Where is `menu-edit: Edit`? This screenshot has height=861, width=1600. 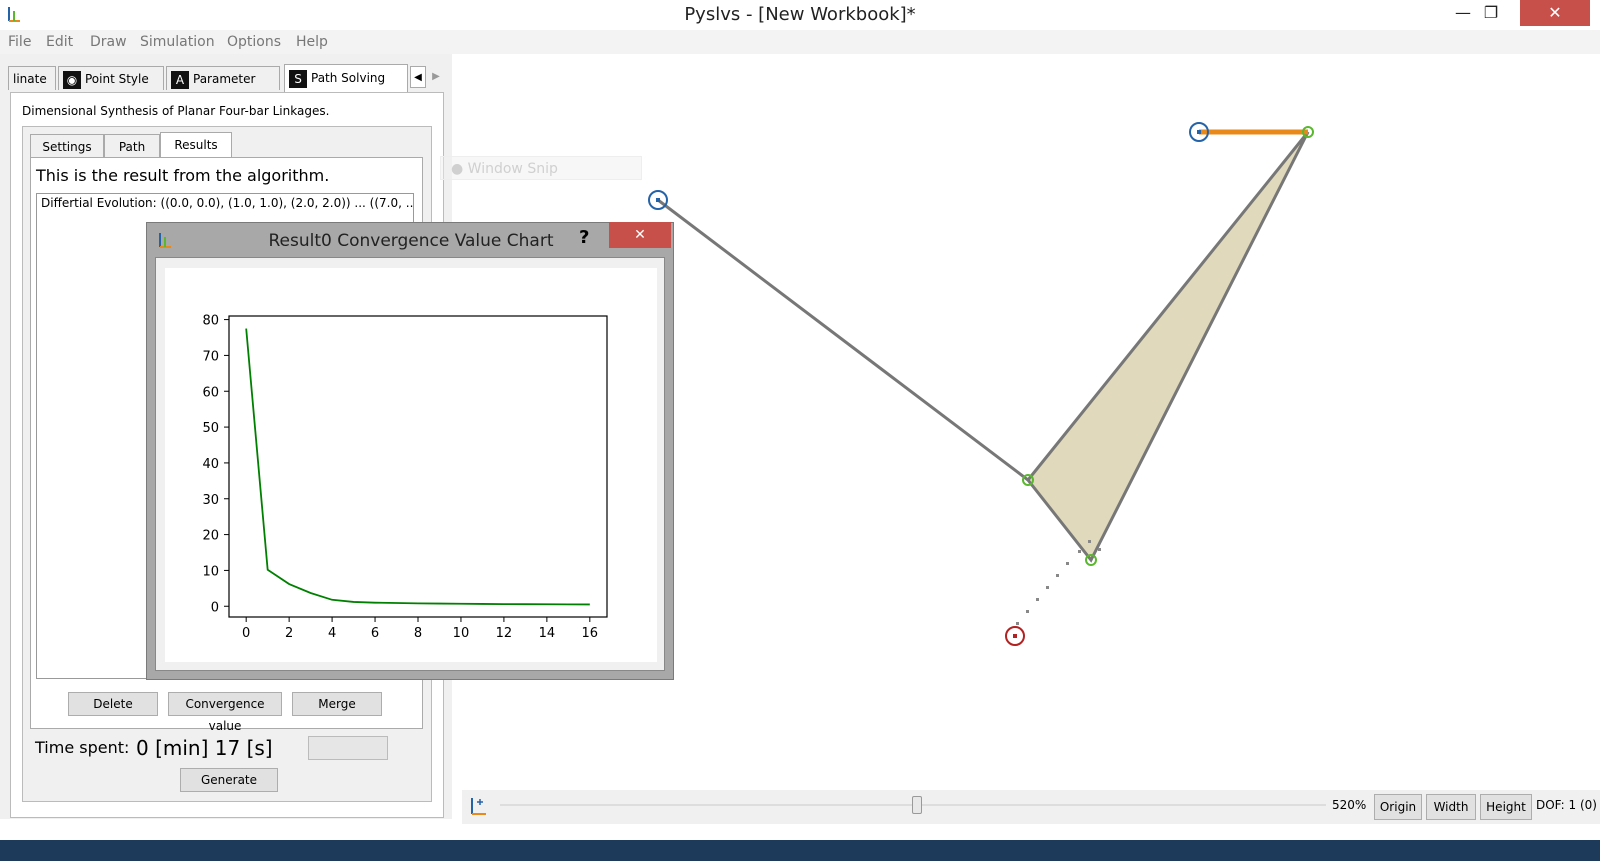
menu-edit: Edit is located at coordinates (59, 42).